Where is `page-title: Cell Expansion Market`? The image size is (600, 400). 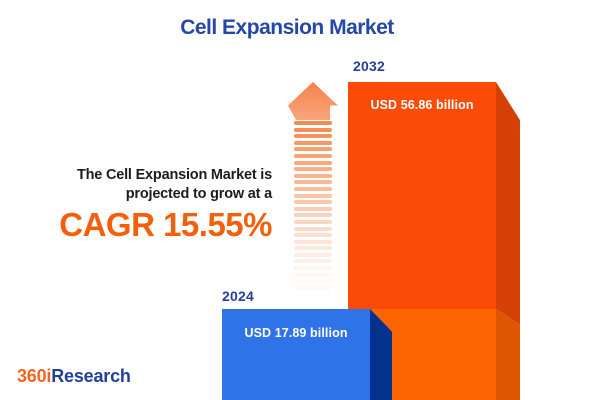 page-title: Cell Expansion Market is located at coordinates (287, 27).